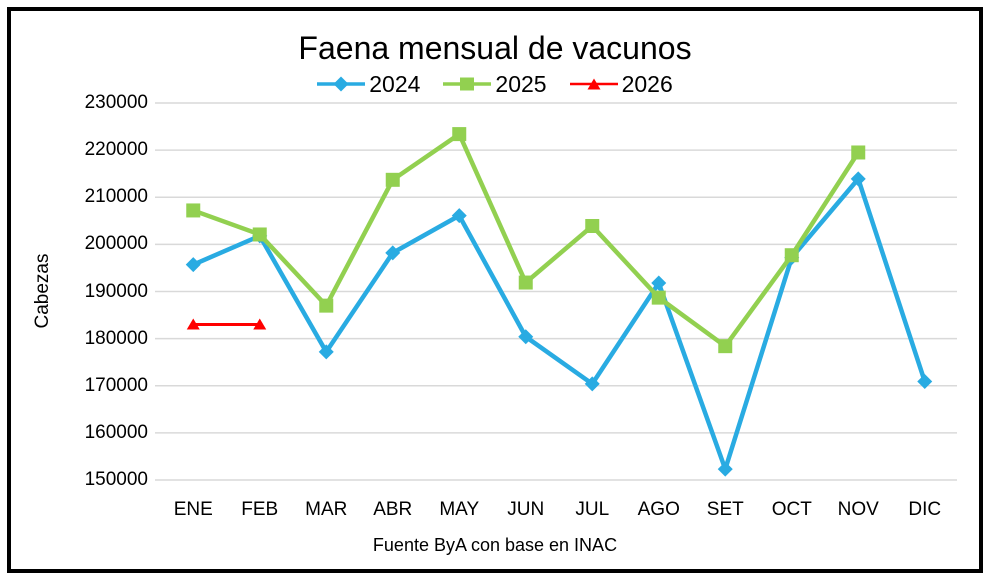  Describe the element at coordinates (925, 382) in the screenshot. I see `series-2024-point-DIC` at that location.